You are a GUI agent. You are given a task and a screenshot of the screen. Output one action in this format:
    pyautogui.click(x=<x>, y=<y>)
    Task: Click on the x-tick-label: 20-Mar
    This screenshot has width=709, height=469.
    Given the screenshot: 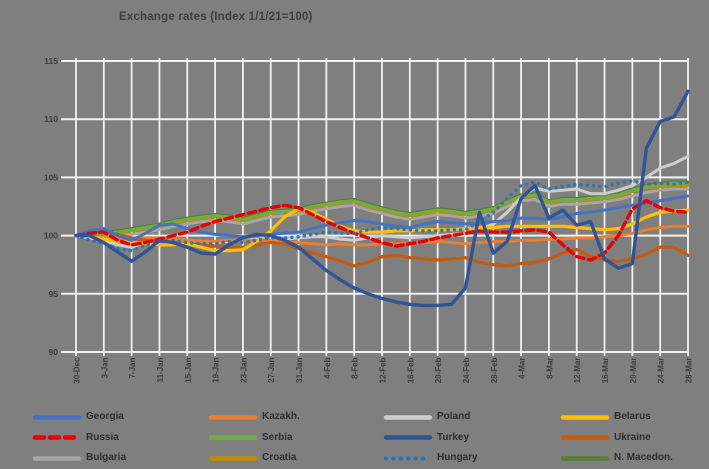 What is the action you would take?
    pyautogui.click(x=633, y=371)
    